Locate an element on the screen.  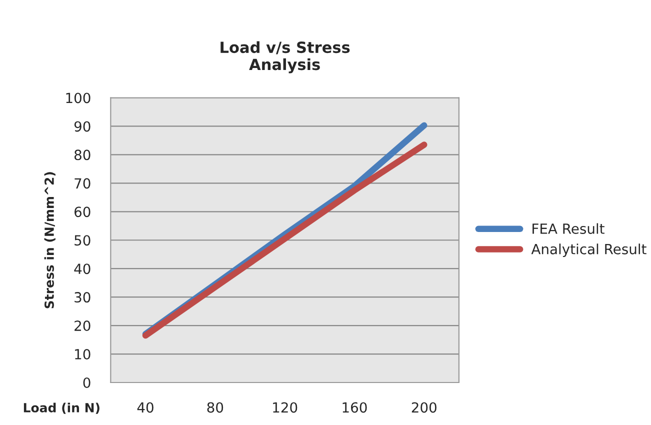
y-tick-label: 50 is located at coordinates (82, 240).